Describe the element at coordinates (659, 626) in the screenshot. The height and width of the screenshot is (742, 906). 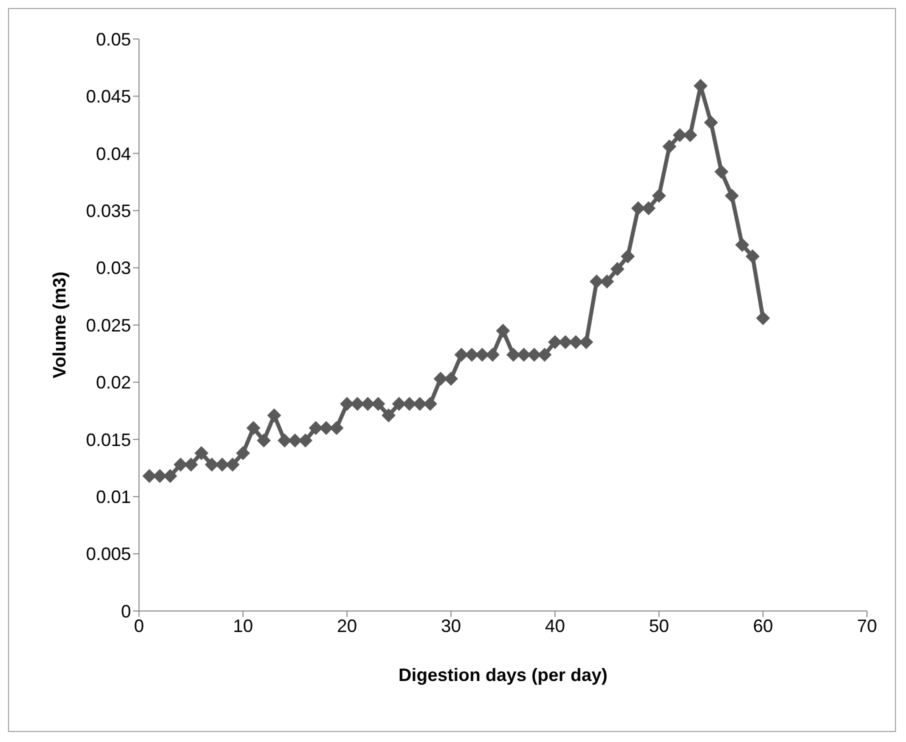
I see `x-tick-label: 50` at that location.